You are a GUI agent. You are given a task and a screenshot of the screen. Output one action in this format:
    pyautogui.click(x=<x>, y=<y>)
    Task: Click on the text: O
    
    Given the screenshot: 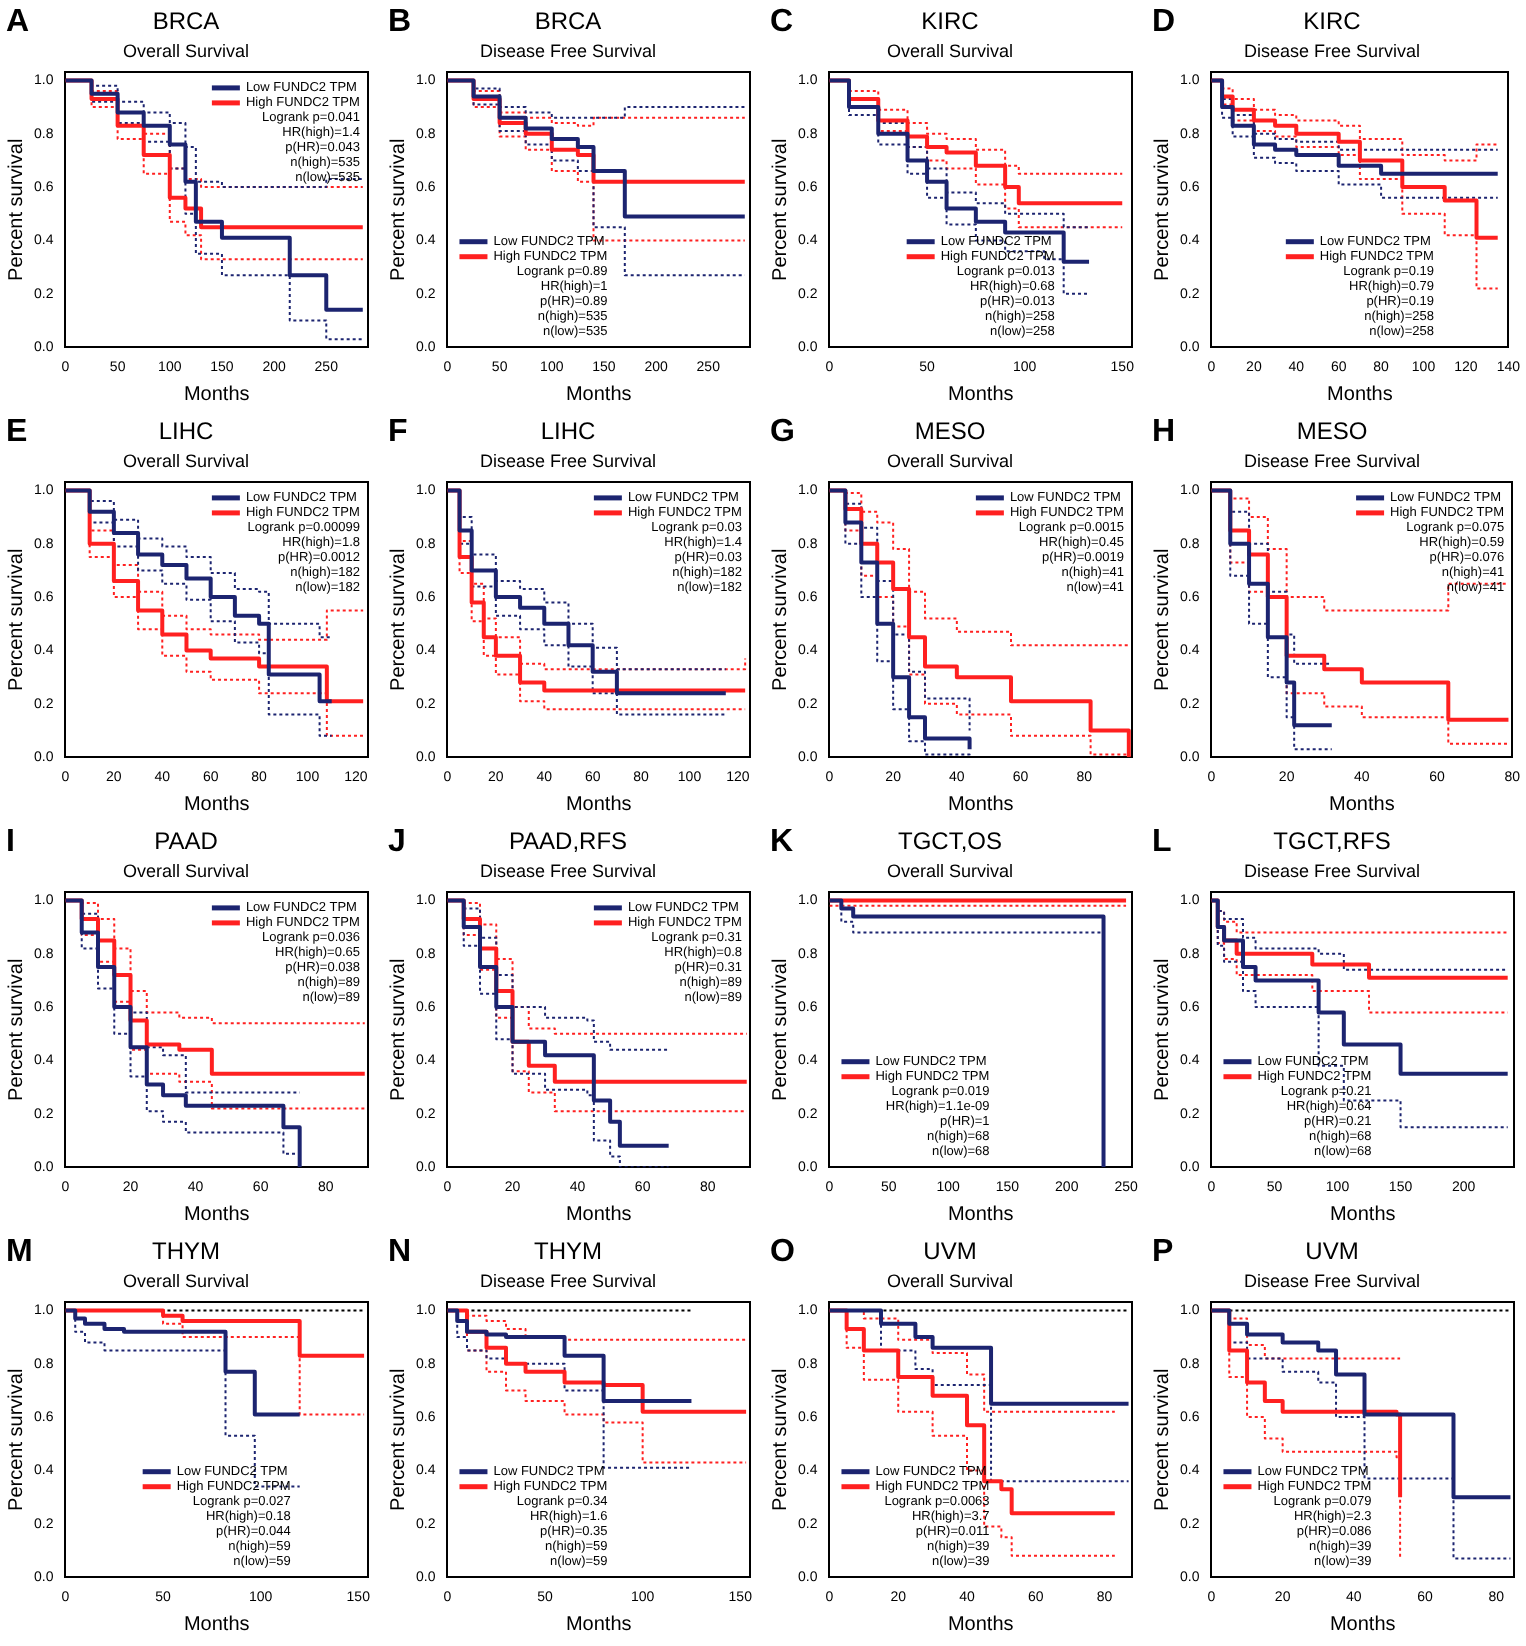 What is the action you would take?
    pyautogui.click(x=782, y=1251)
    